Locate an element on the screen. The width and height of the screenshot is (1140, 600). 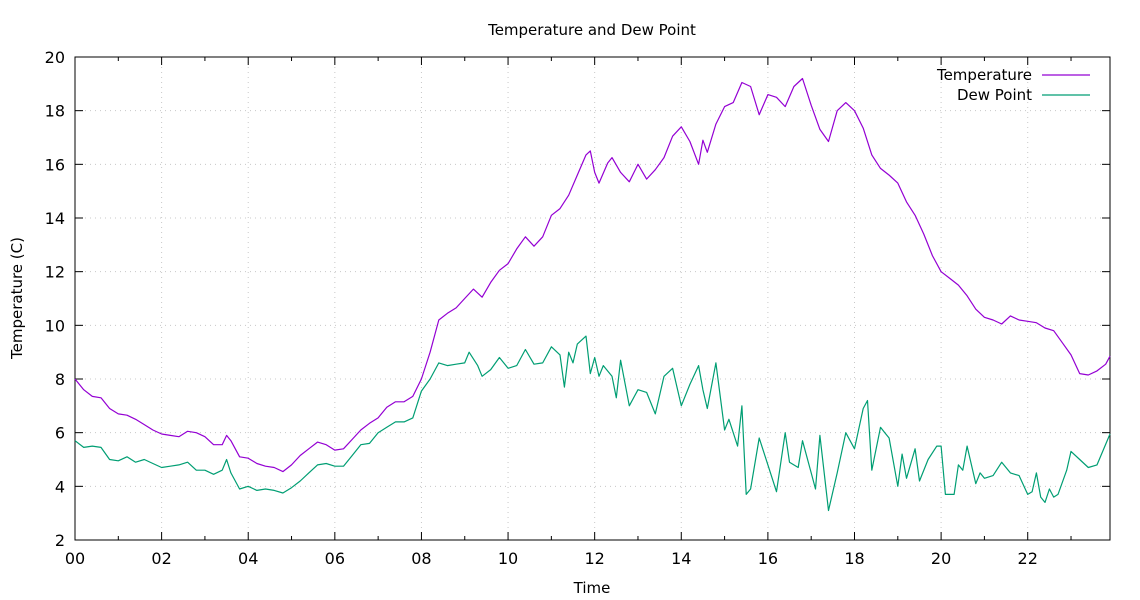
y-tick-label: 4 is located at coordinates (60, 486).